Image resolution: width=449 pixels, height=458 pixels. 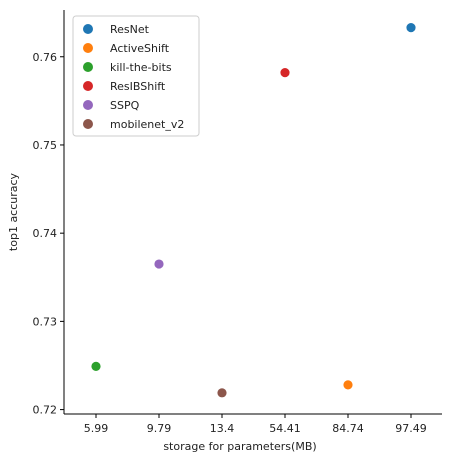 What do you see at coordinates (45, 57) in the screenshot?
I see `y-tick-label: 0.76` at bounding box center [45, 57].